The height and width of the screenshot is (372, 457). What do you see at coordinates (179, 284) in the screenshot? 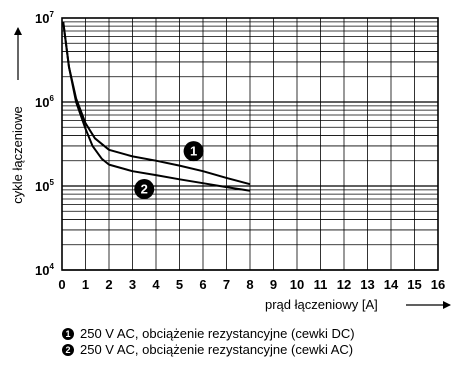
I see `x-tick-5: 5` at bounding box center [179, 284].